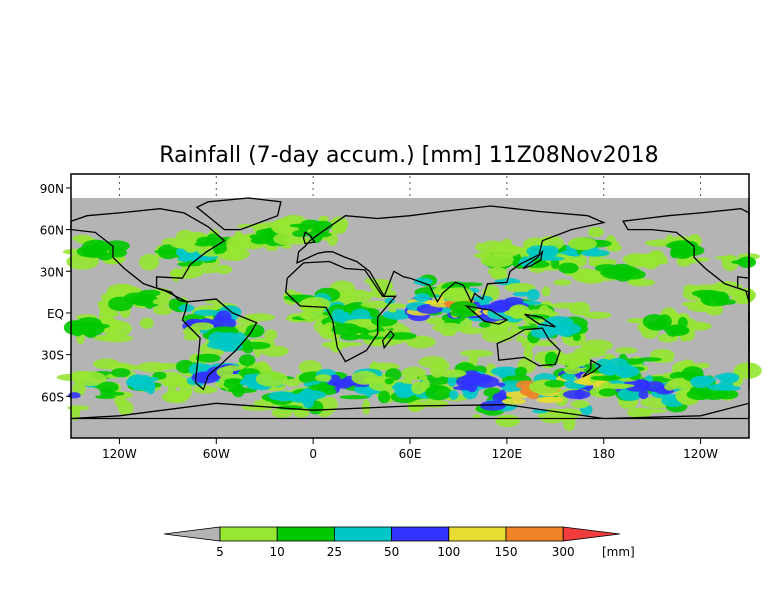 The width and height of the screenshot is (784, 612). I want to click on colorbar-tick-label: 25, so click(334, 552).